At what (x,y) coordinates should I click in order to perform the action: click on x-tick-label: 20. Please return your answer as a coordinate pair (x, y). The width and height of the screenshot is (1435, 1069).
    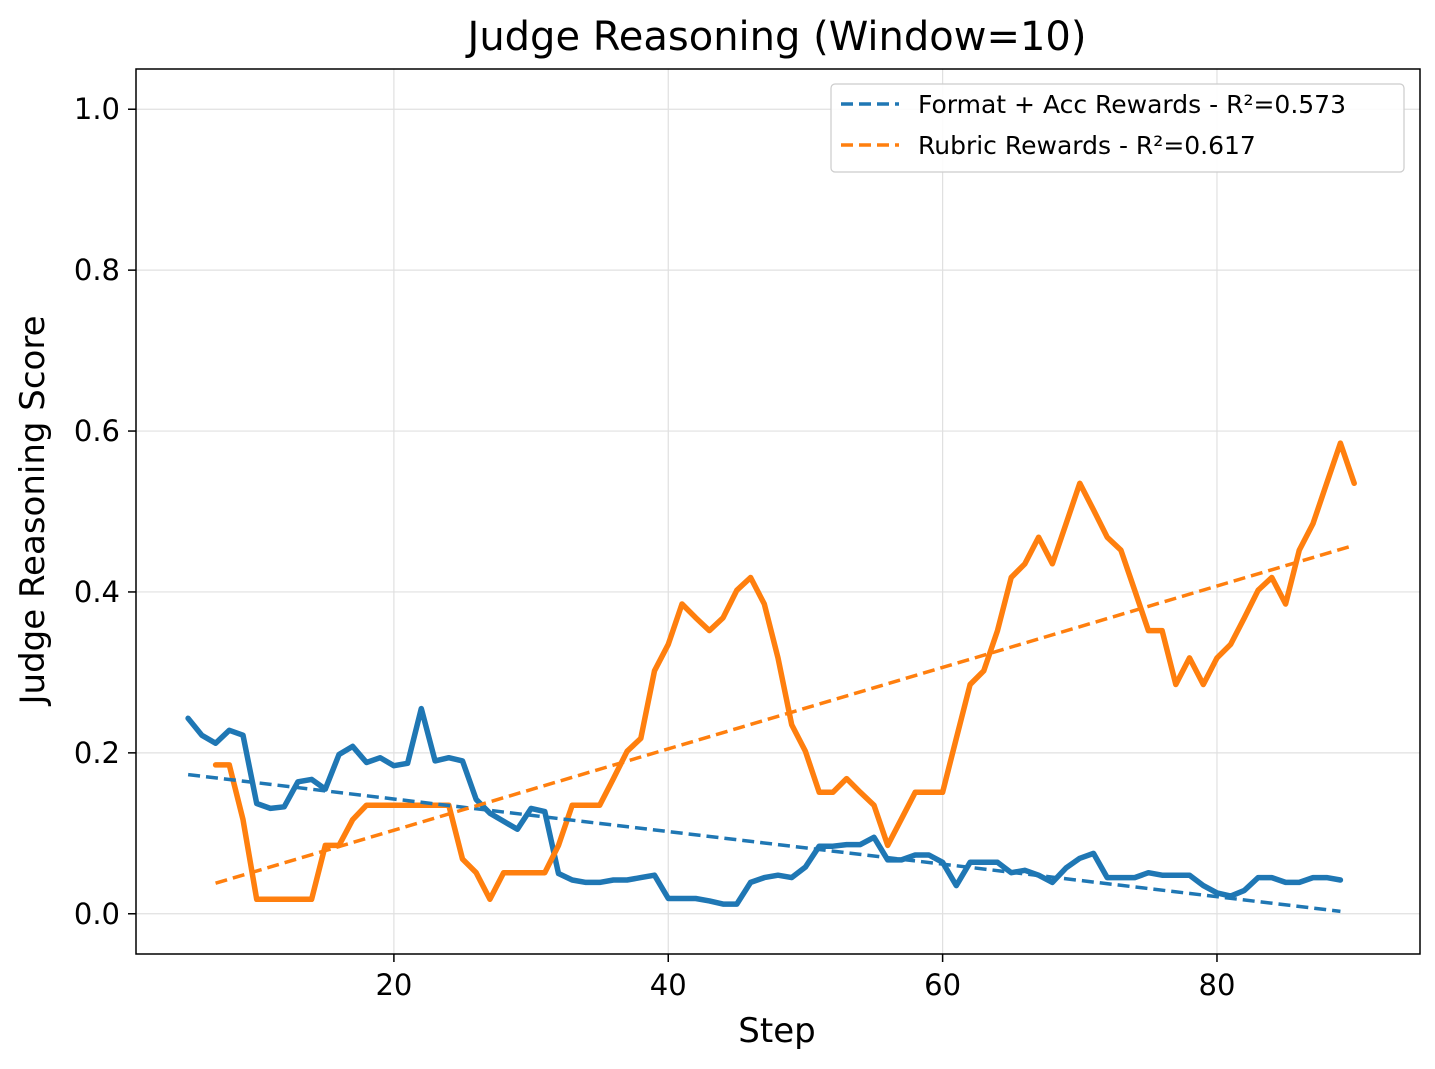
    Looking at the image, I should click on (393, 985).